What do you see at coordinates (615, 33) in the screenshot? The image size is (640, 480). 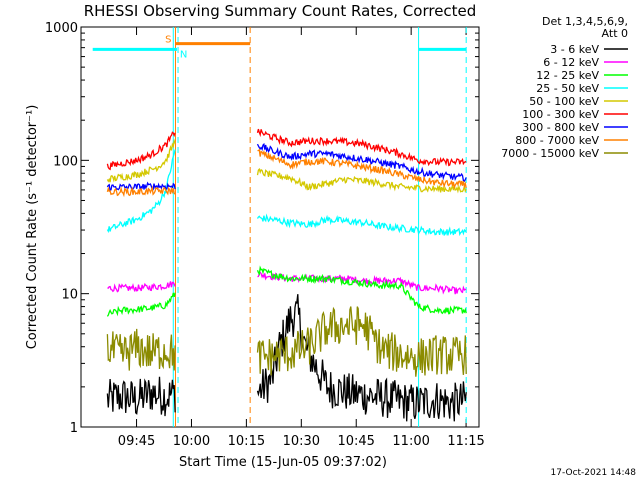 I see `legend-header-line-2: Att 0` at bounding box center [615, 33].